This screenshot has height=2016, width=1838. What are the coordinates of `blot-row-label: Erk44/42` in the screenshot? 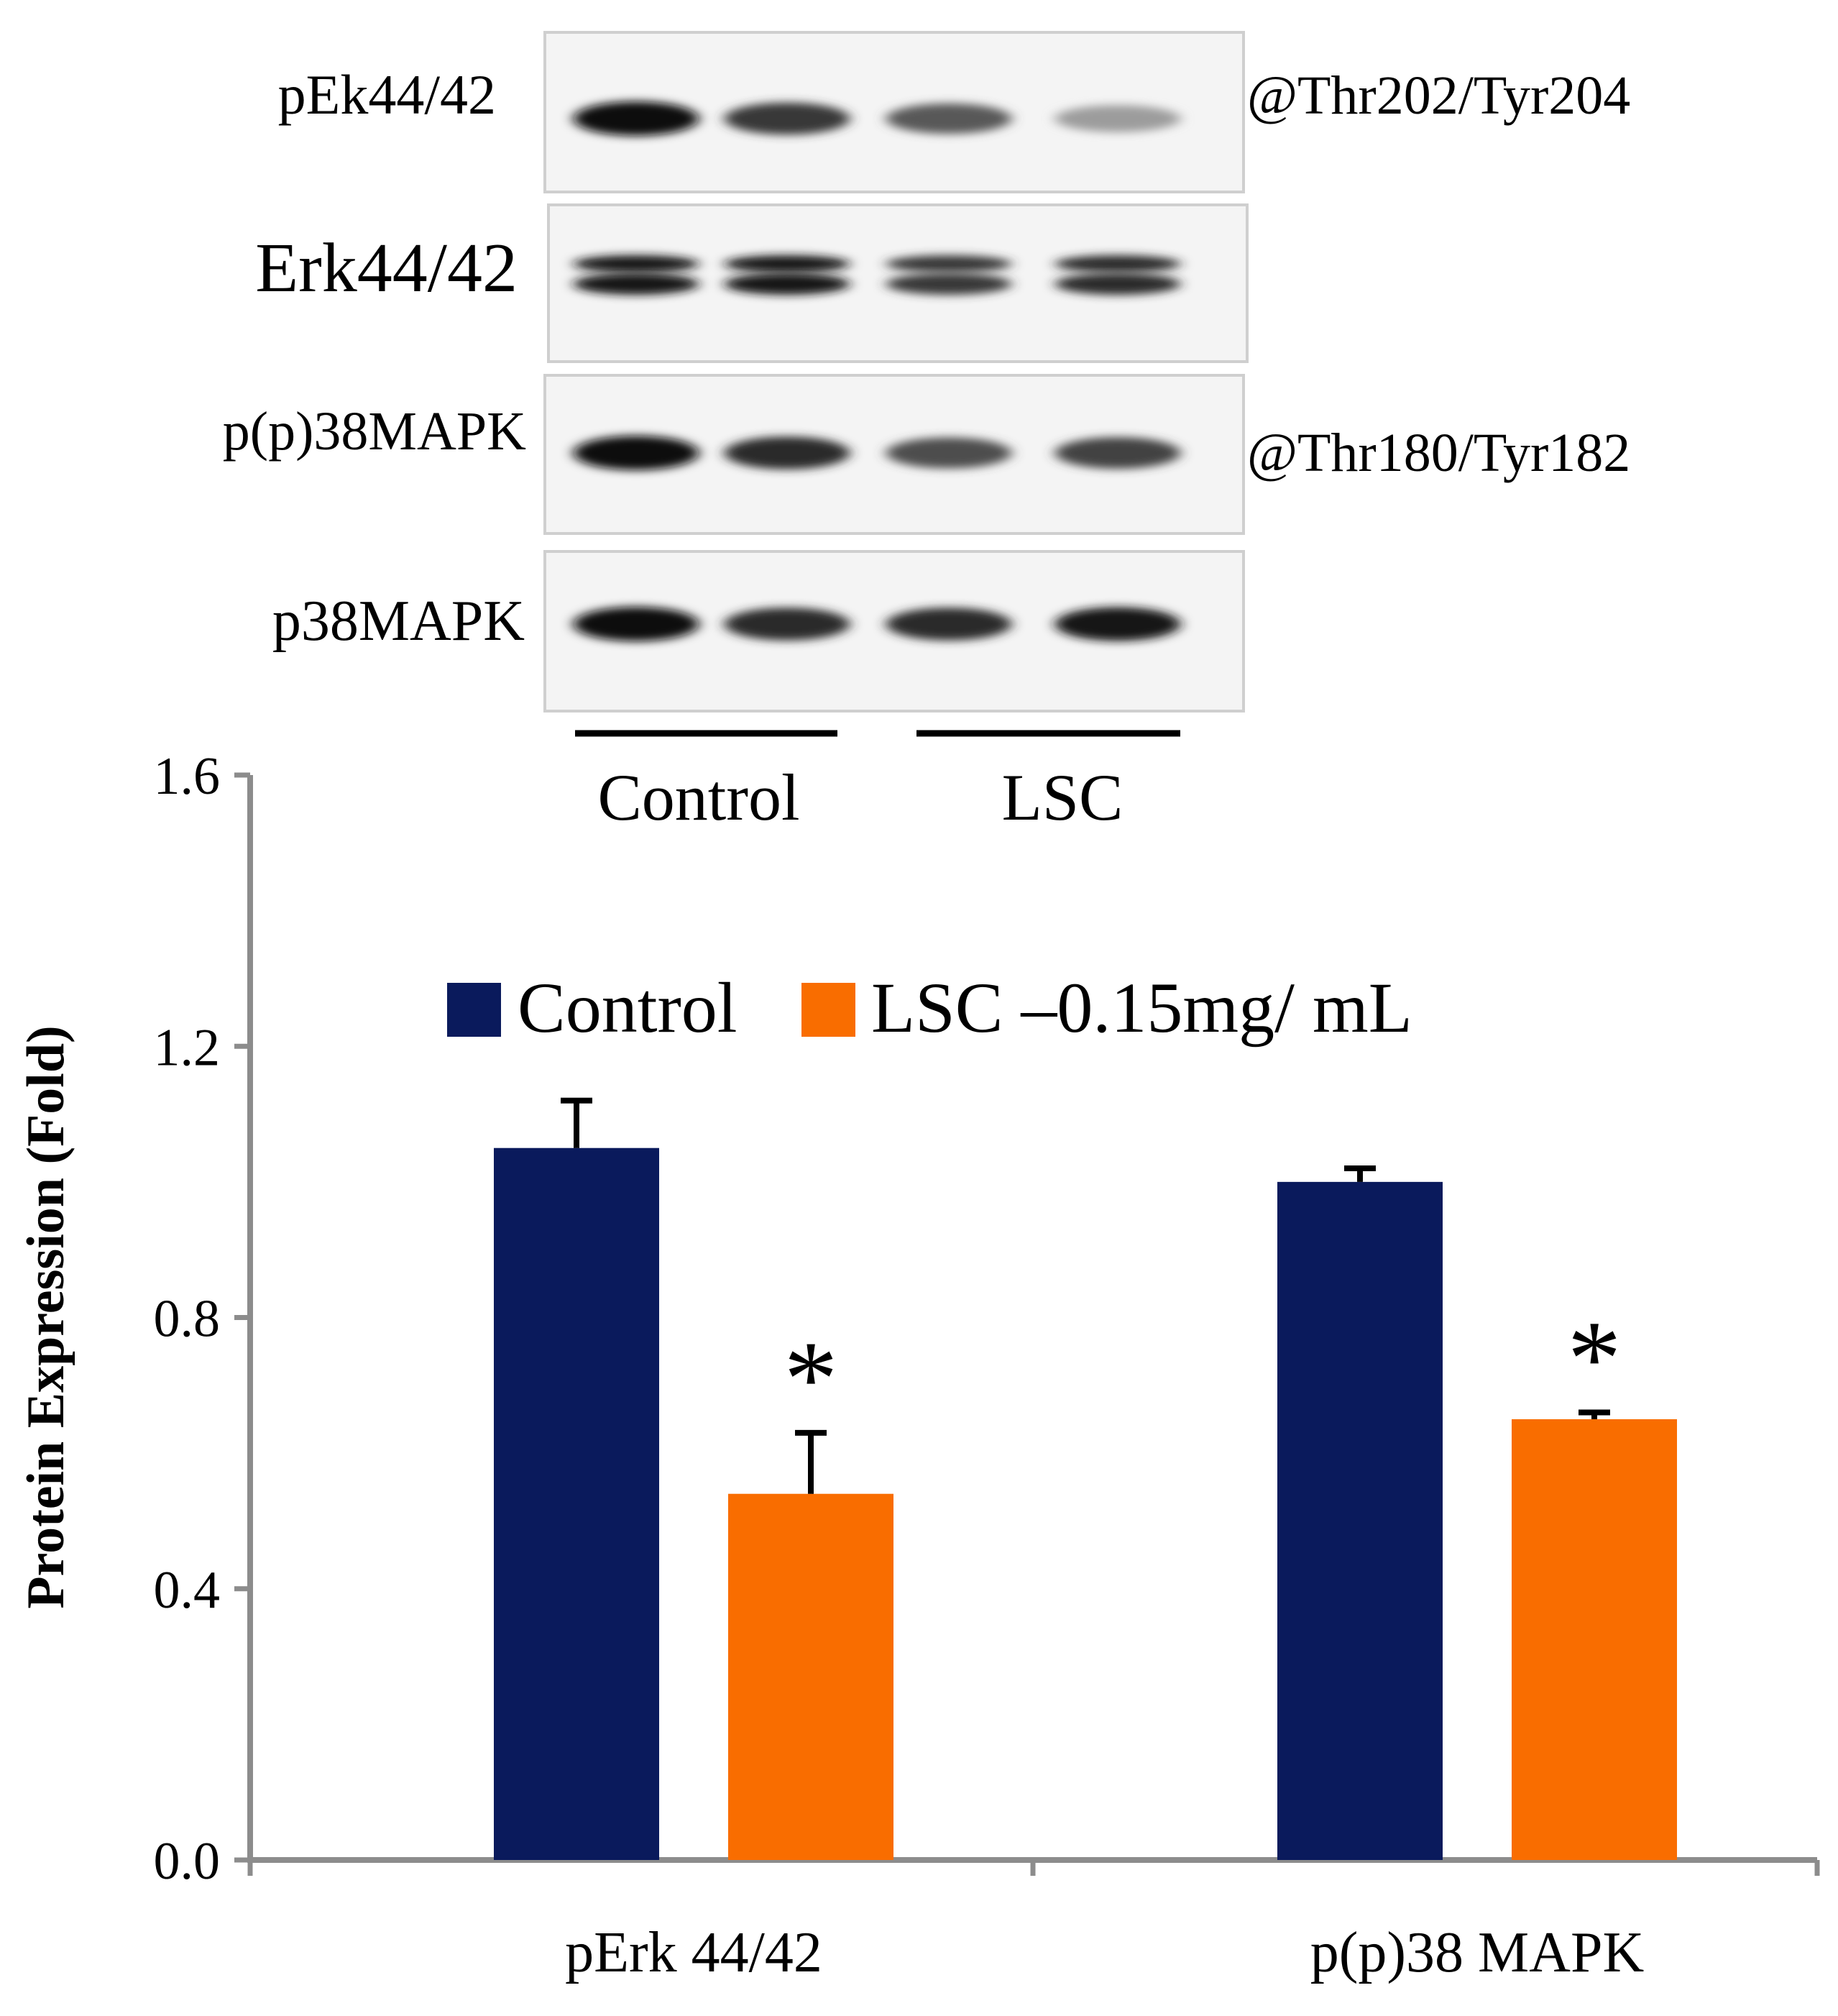 It's located at (386, 268).